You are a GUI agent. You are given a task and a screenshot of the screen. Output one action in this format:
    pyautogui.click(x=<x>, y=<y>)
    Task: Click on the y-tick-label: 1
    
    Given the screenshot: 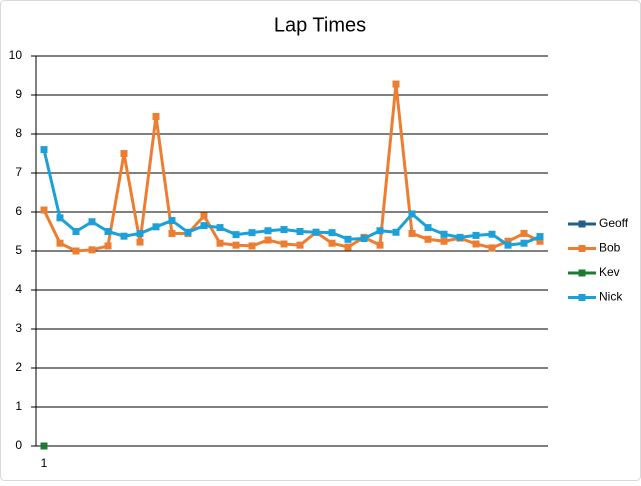 What is the action you would take?
    pyautogui.click(x=18, y=406)
    